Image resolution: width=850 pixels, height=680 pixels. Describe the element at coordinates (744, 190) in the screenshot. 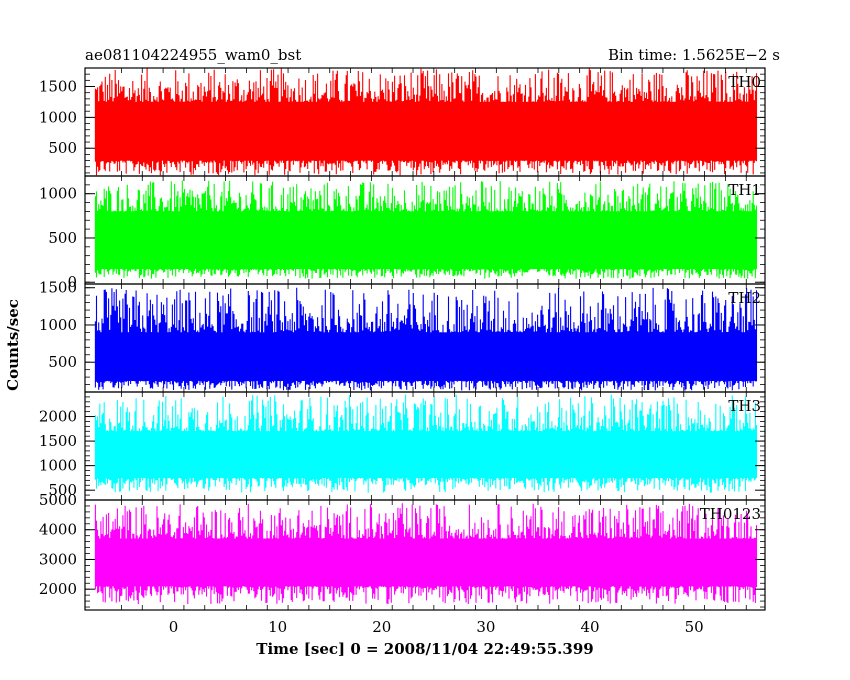

I see `panel-label-th1: TH1` at that location.